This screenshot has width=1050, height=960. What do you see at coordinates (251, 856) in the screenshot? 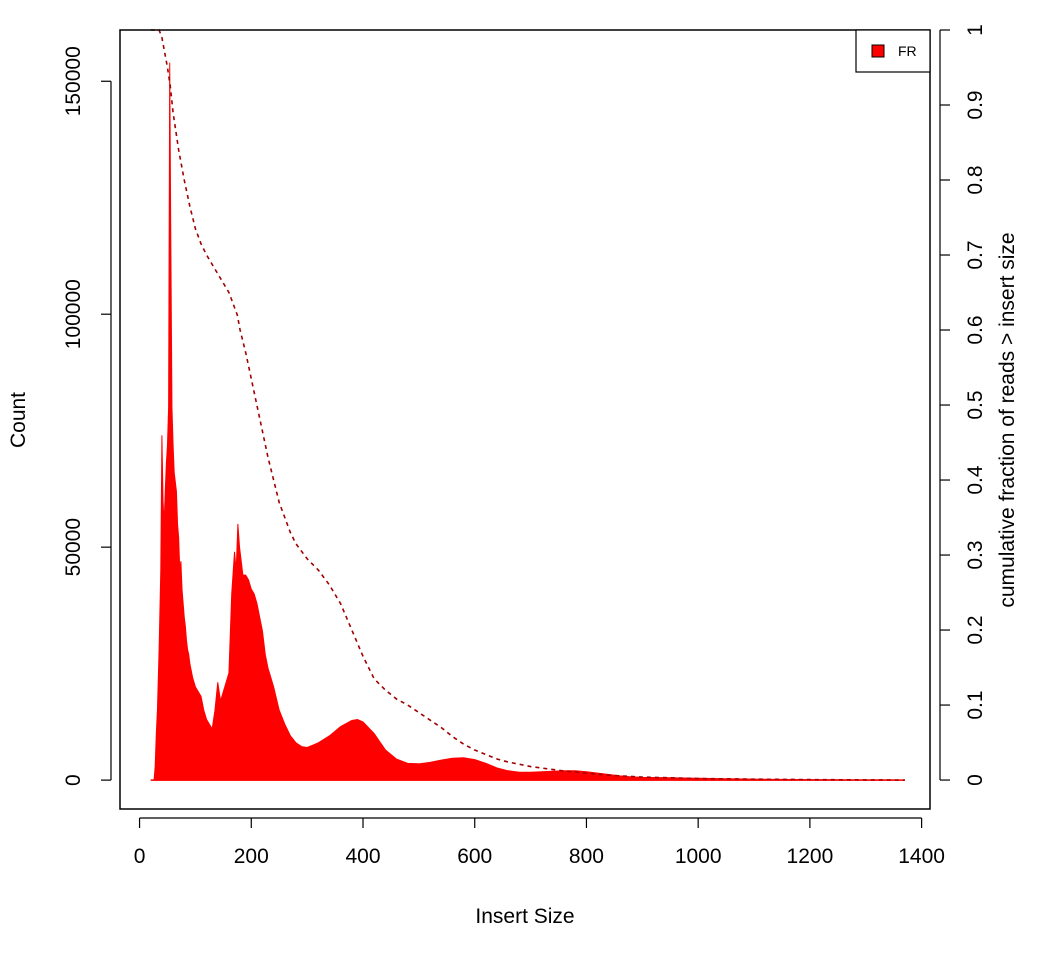
I see `x-tick-label: 200` at bounding box center [251, 856].